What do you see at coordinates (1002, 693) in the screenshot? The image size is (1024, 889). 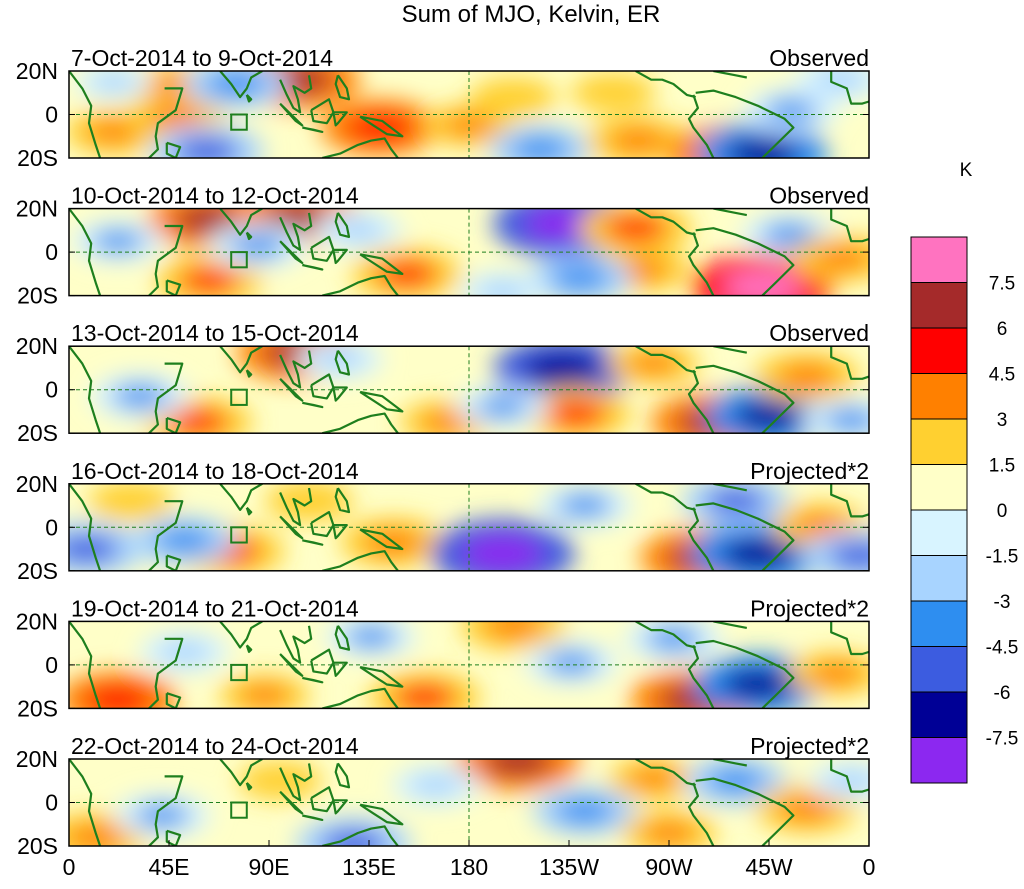 I see `colorbar-level-label: -6` at bounding box center [1002, 693].